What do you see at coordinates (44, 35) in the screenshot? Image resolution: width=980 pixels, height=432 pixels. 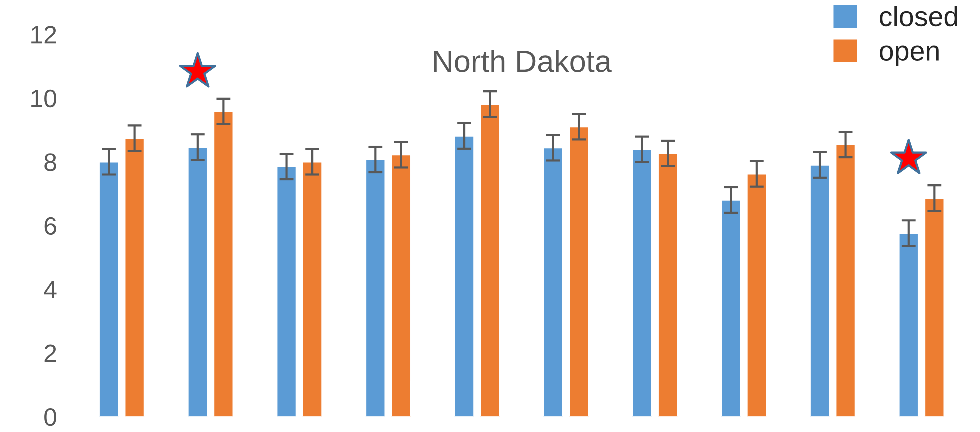 I see `y-tick-label: 12` at bounding box center [44, 35].